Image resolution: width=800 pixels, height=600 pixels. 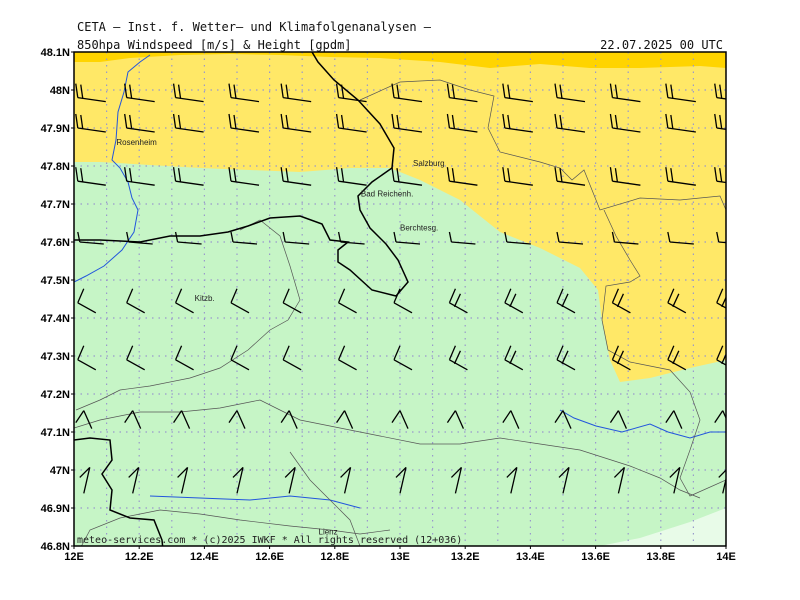 I want to click on lat-tick-label: 47.9N, so click(x=55, y=129).